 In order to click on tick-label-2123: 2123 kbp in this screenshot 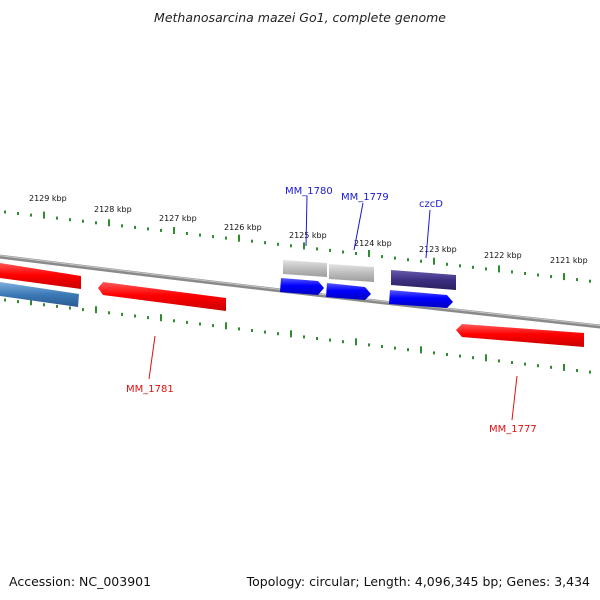, I will do `click(438, 249)`.